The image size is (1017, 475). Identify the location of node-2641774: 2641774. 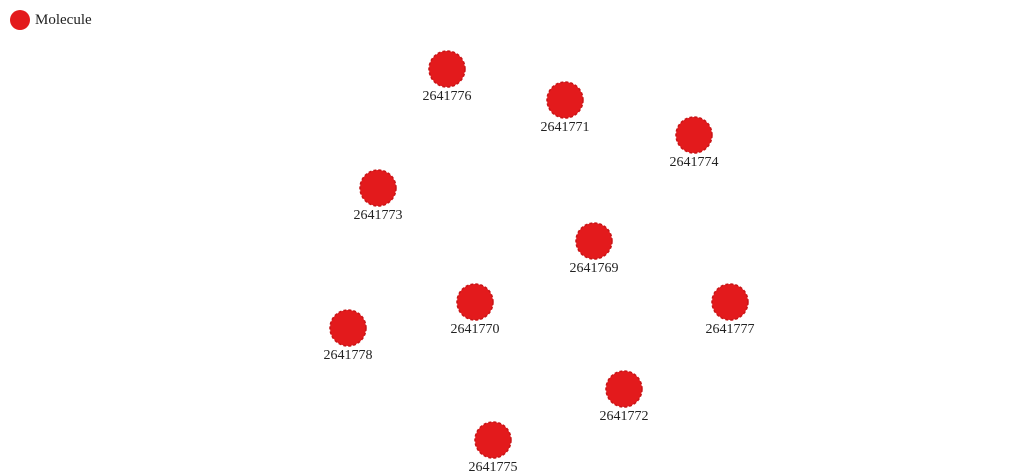
(694, 143).